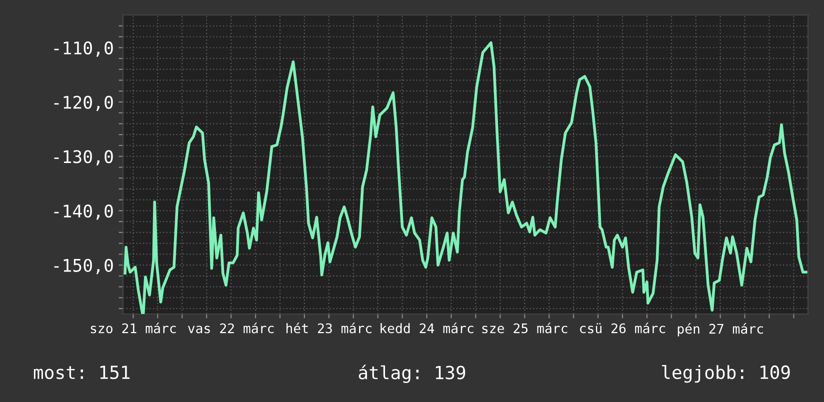 The width and height of the screenshot is (824, 402). What do you see at coordinates (133, 328) in the screenshot?
I see `x-tick-label: szo 21 márc` at bounding box center [133, 328].